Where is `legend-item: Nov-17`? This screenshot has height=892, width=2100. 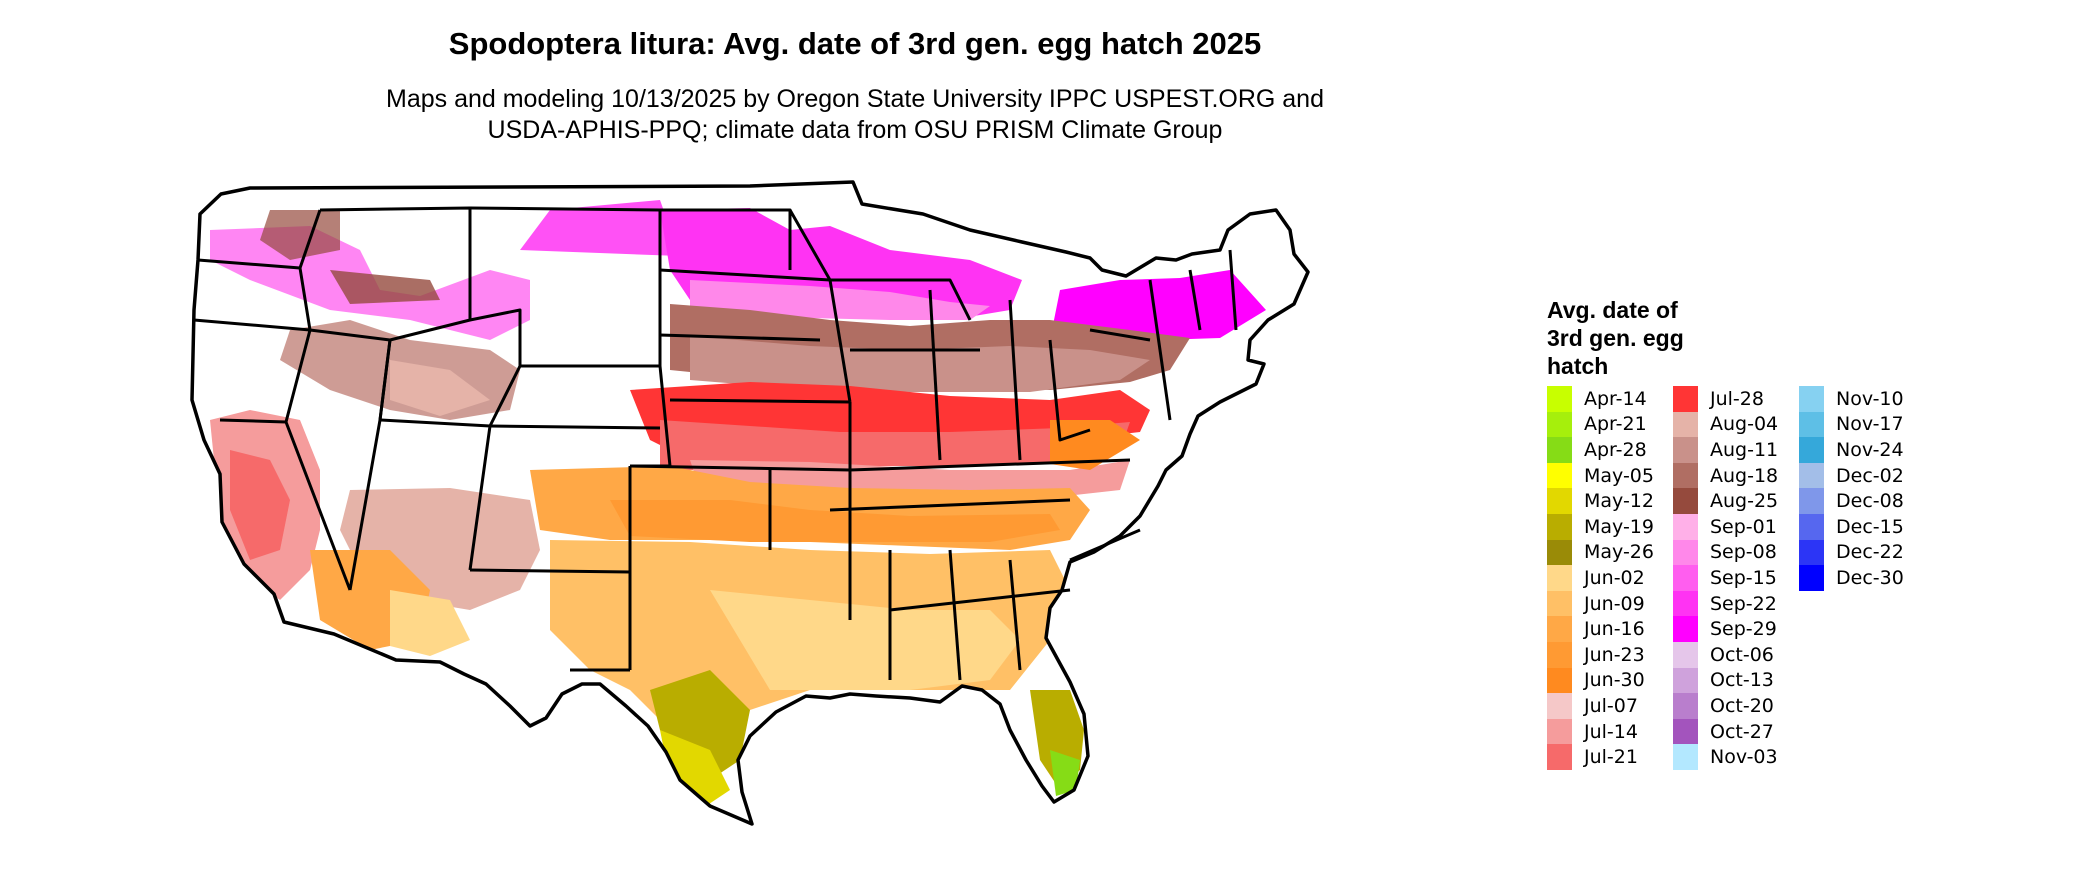
legend-item: Nov-17 is located at coordinates (1859, 424).